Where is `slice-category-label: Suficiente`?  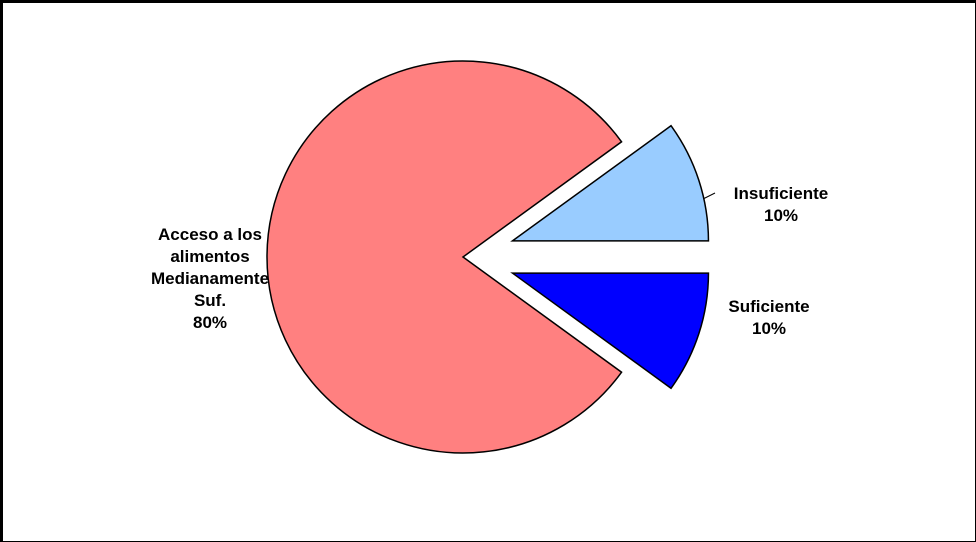
slice-category-label: Suficiente is located at coordinates (769, 306).